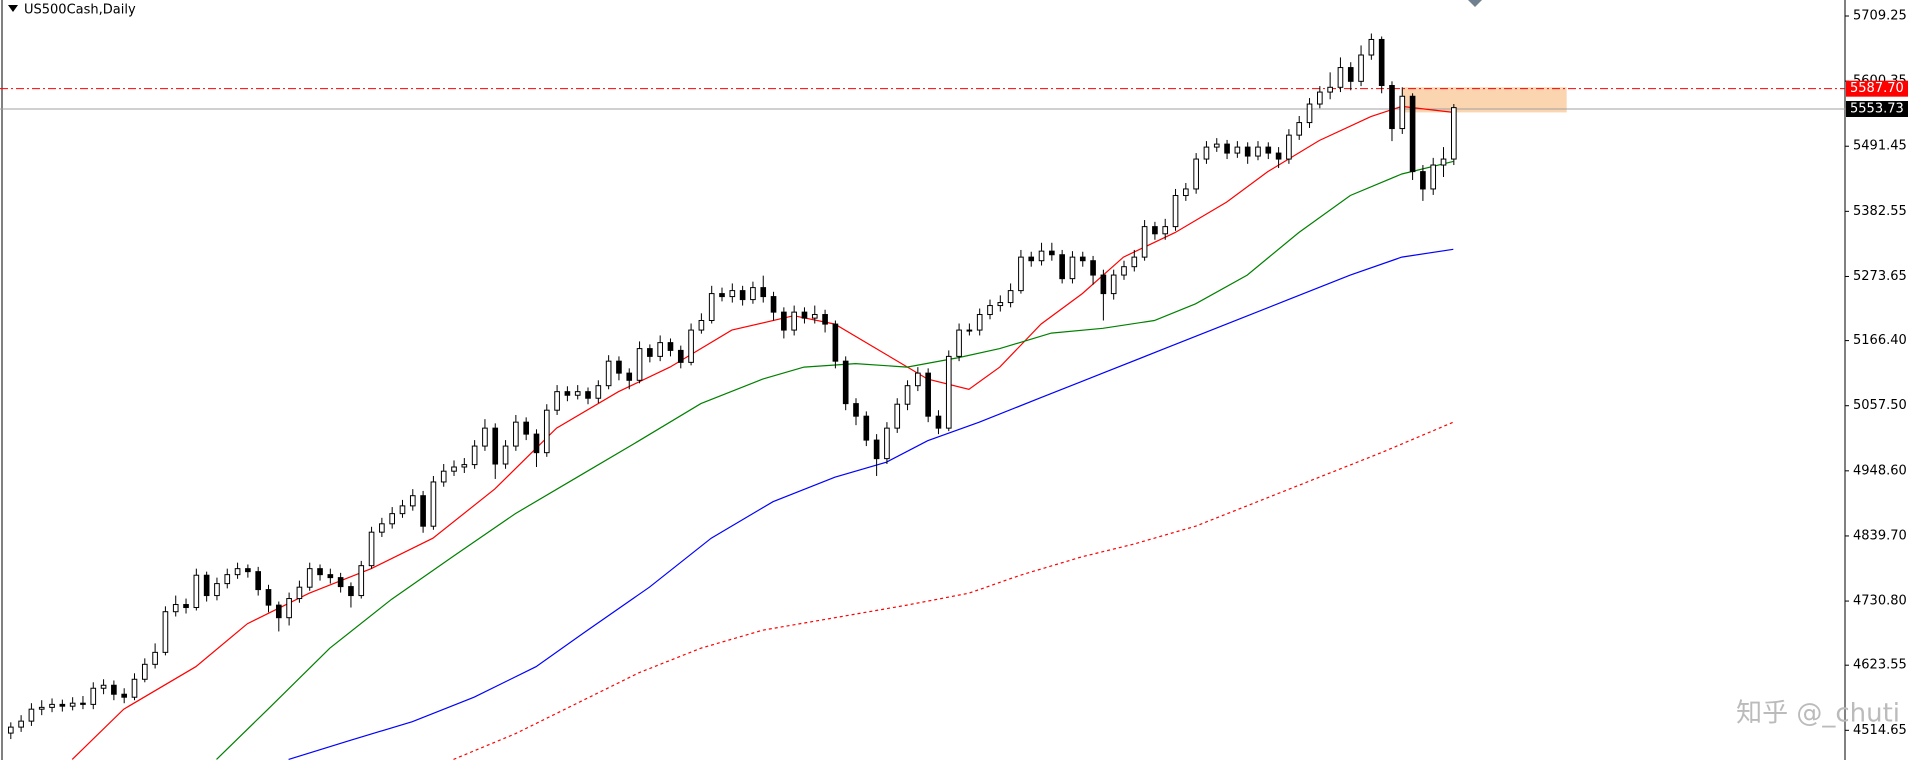 The width and height of the screenshot is (1920, 760). I want to click on price-label: 5553.73, so click(1877, 108).